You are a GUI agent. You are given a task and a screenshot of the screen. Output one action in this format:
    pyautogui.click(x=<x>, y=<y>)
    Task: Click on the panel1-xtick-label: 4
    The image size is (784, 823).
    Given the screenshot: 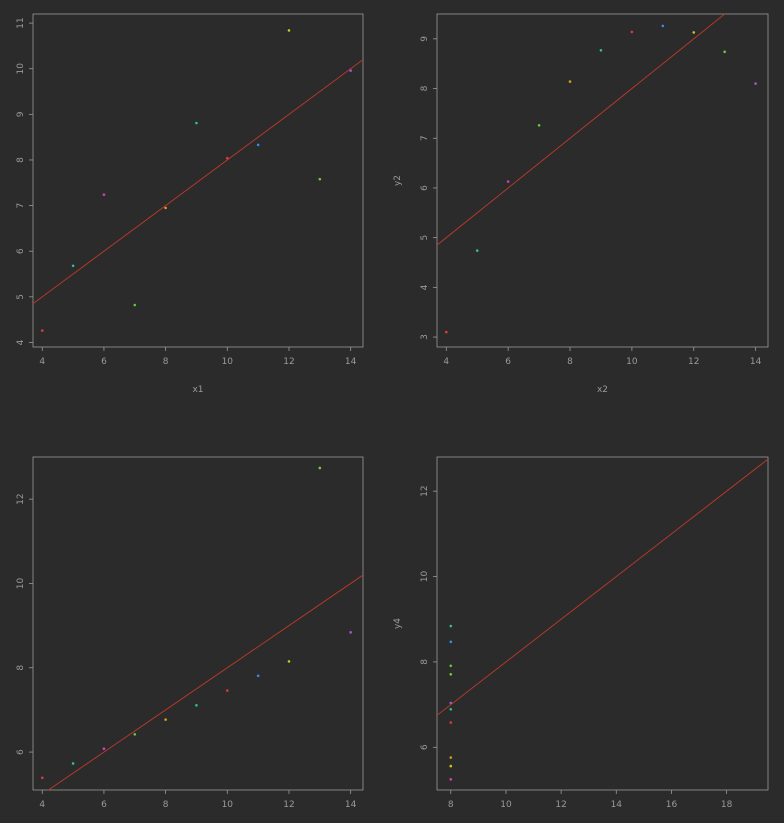 What is the action you would take?
    pyautogui.click(x=42, y=362)
    